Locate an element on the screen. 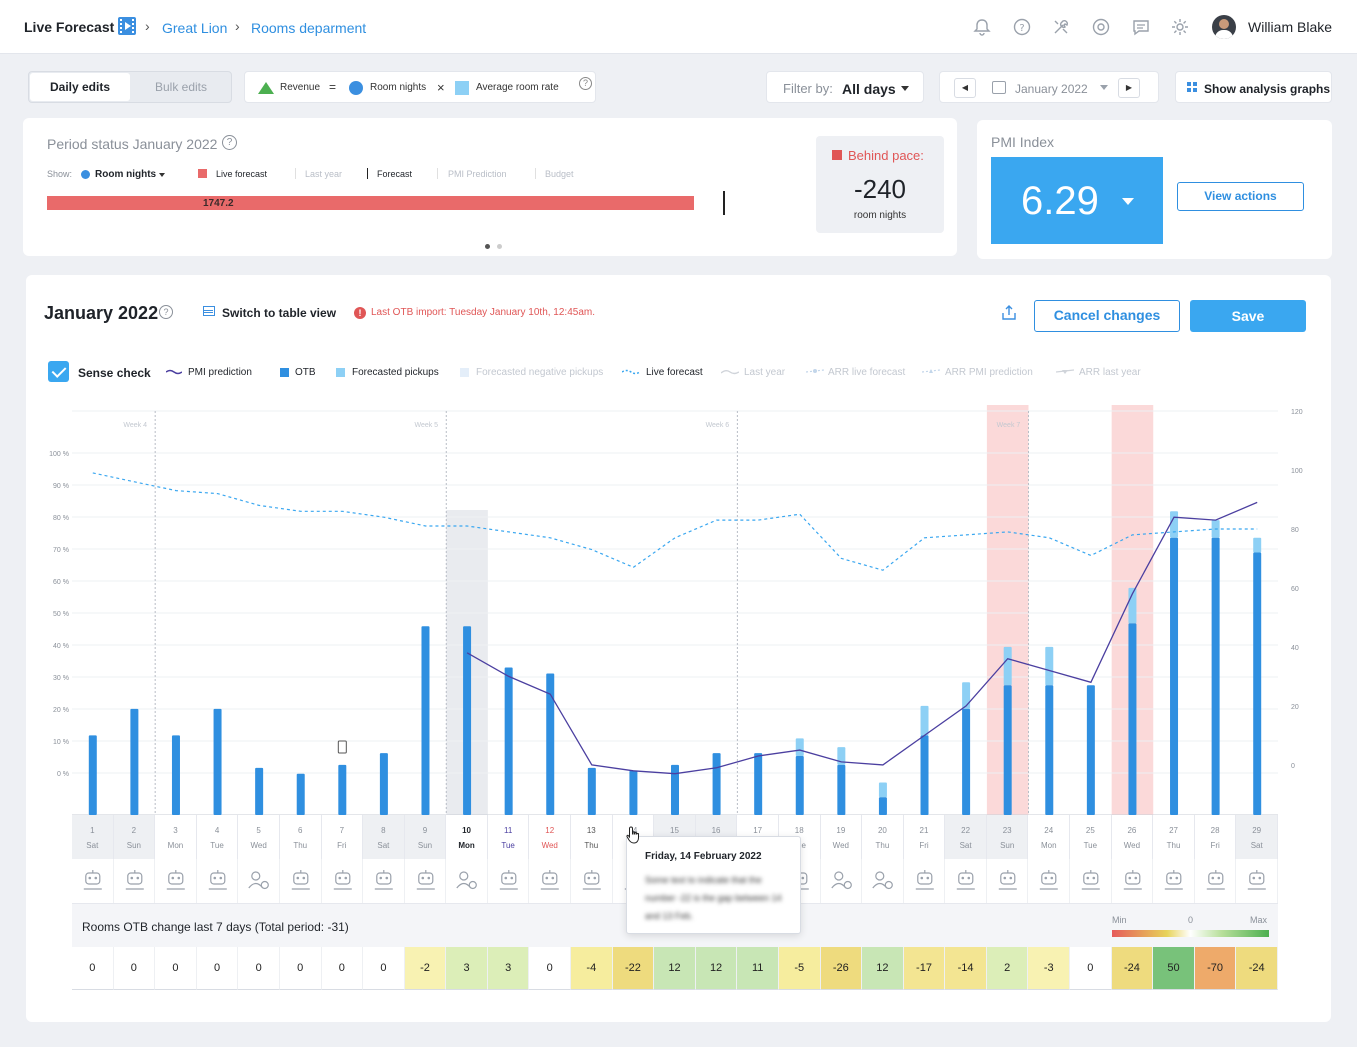 The width and height of the screenshot is (1357, 1047). otb-change-cell: -24 is located at coordinates (1132, 968).